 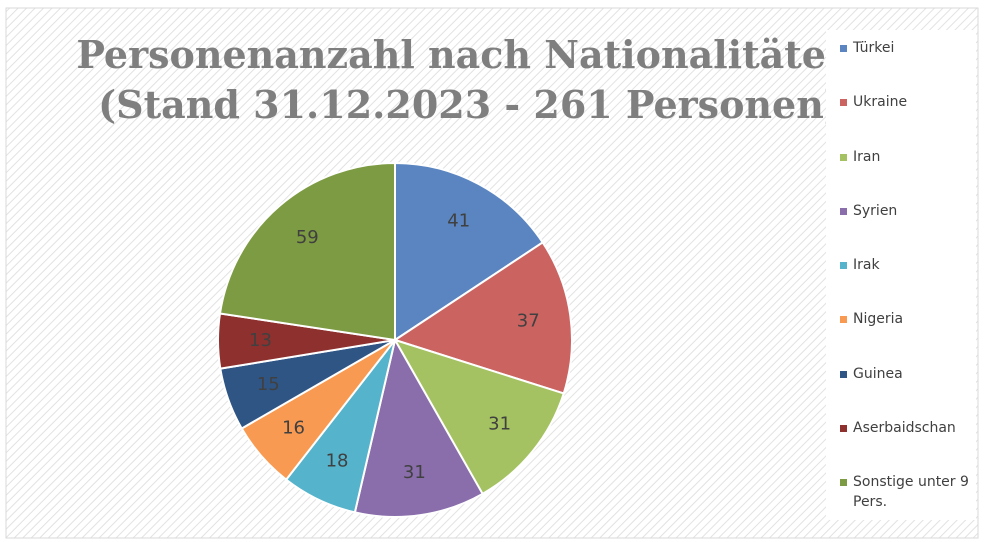 I want to click on legend-item: Guinea, so click(x=901, y=374).